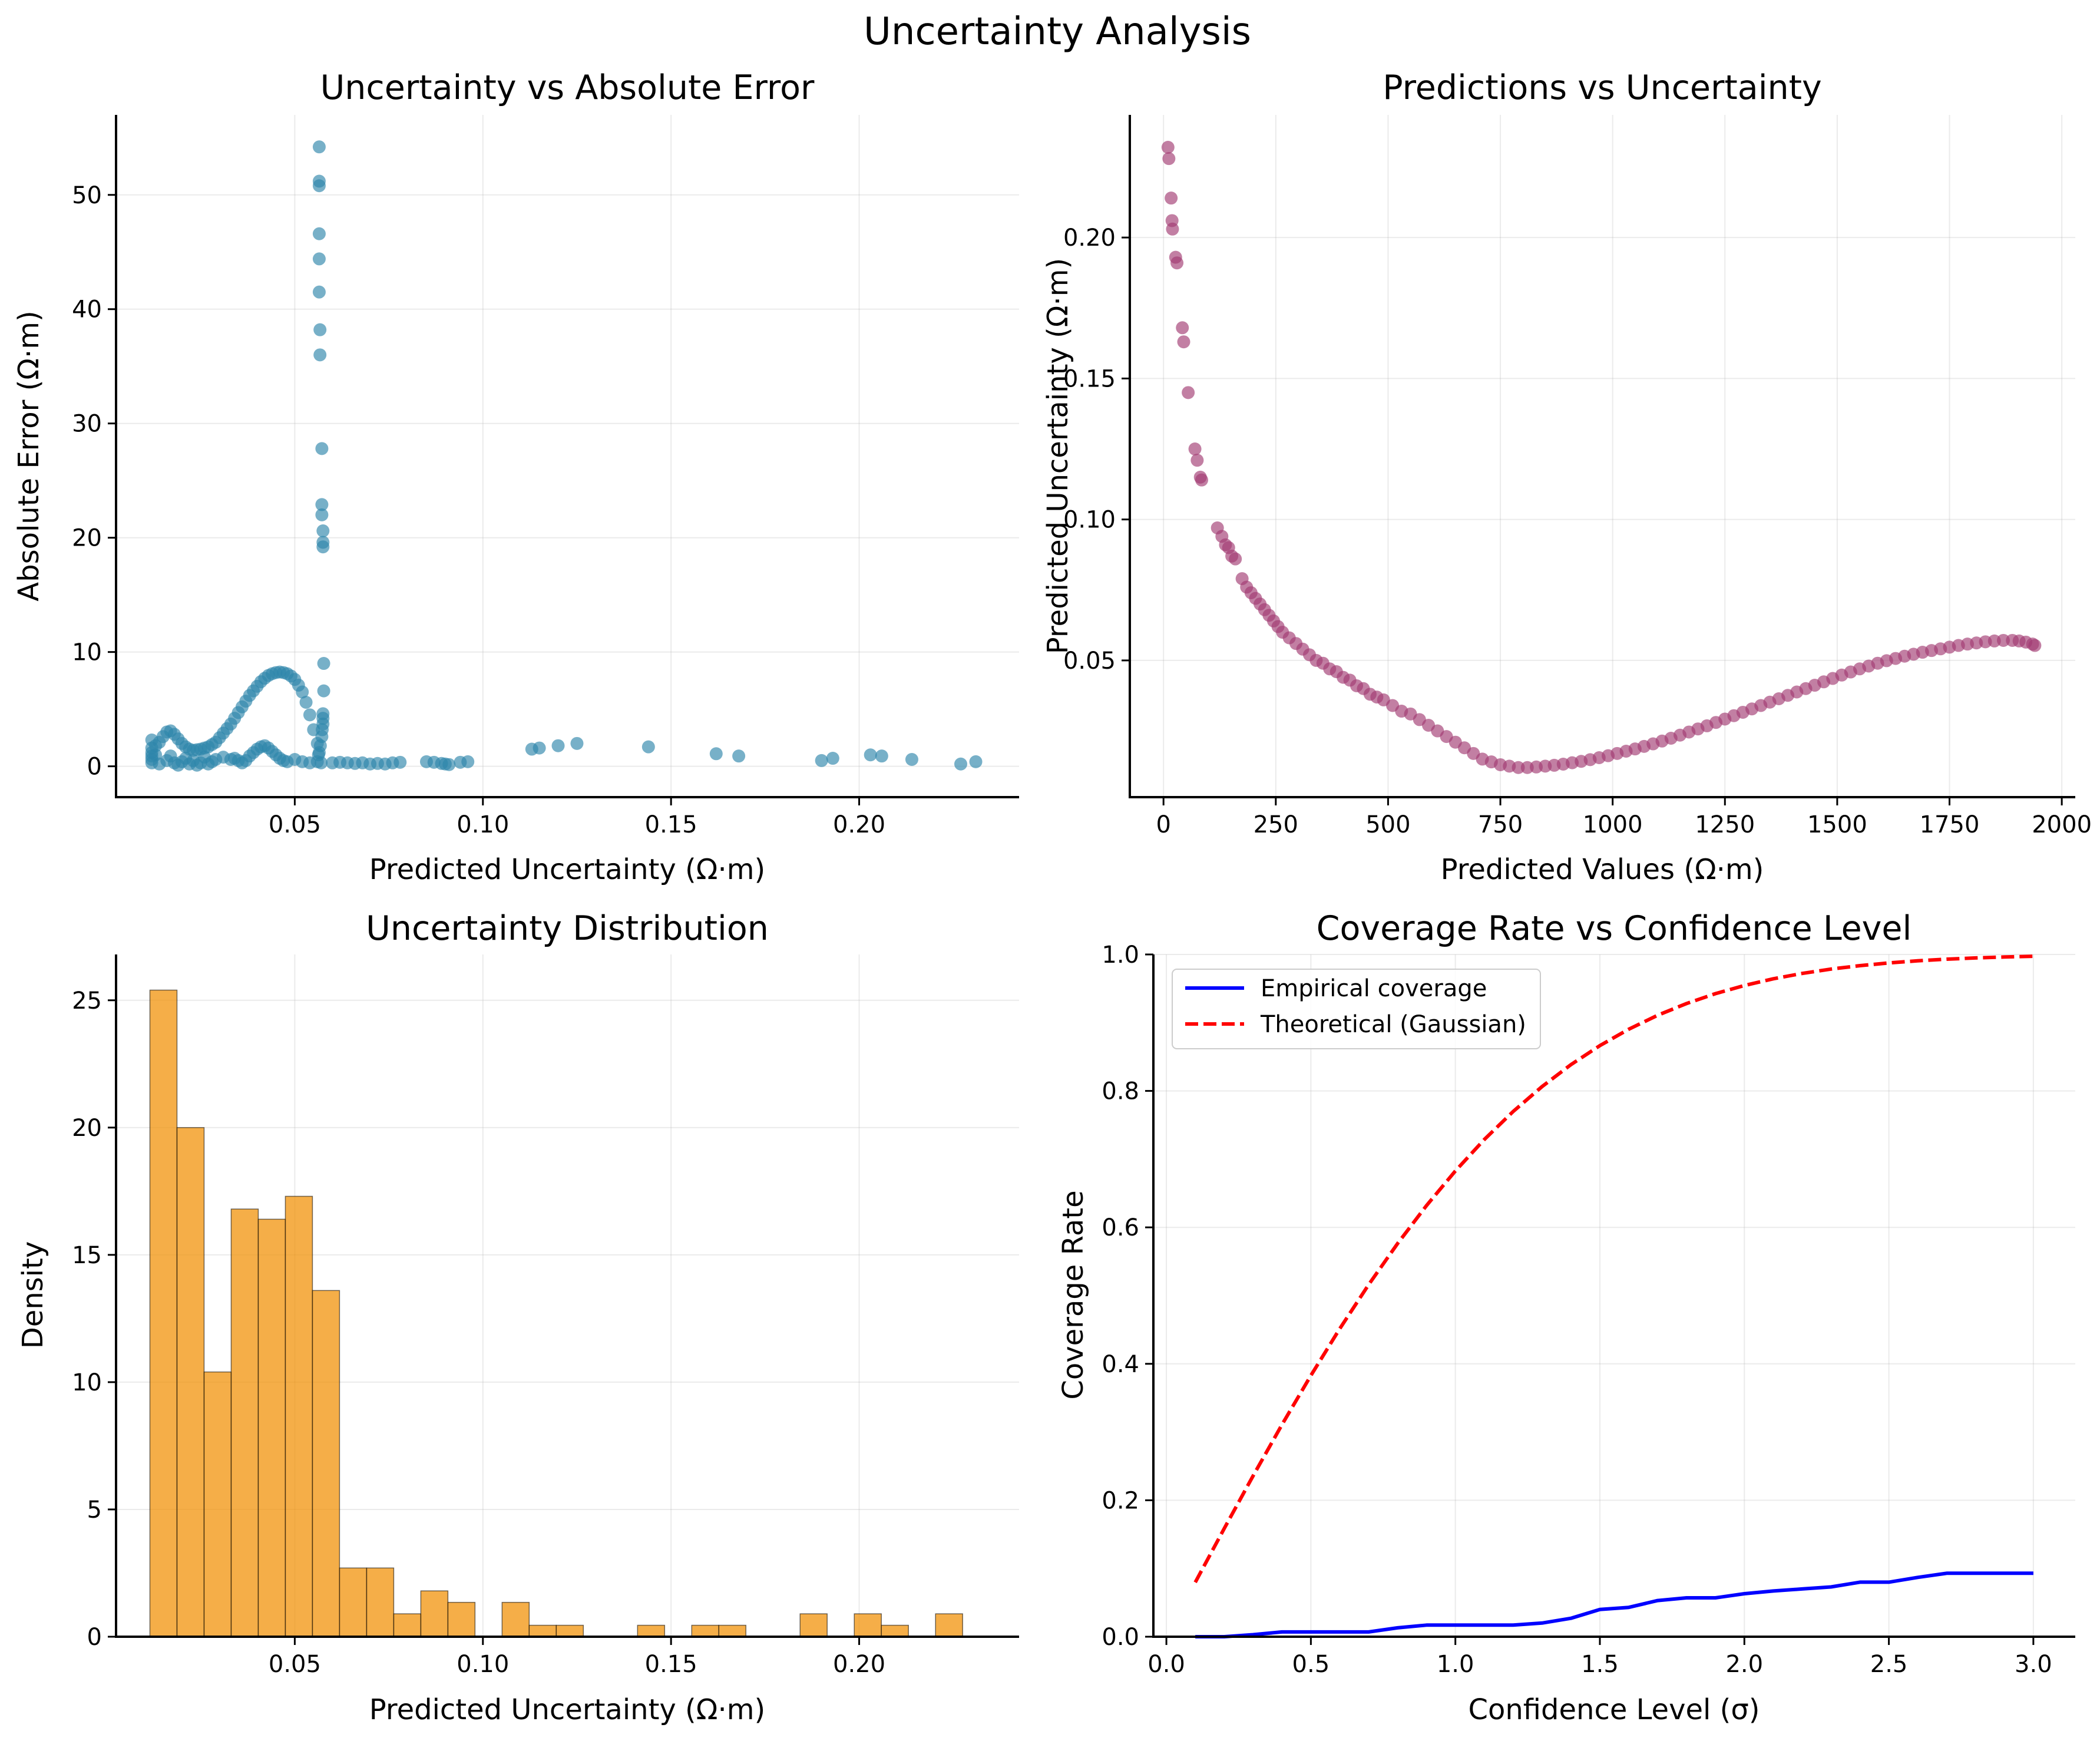 Image resolution: width=2100 pixels, height=1741 pixels. What do you see at coordinates (1393, 1024) in the screenshot?
I see `legend-label-theoretical: Theoretical (Gaussian)` at bounding box center [1393, 1024].